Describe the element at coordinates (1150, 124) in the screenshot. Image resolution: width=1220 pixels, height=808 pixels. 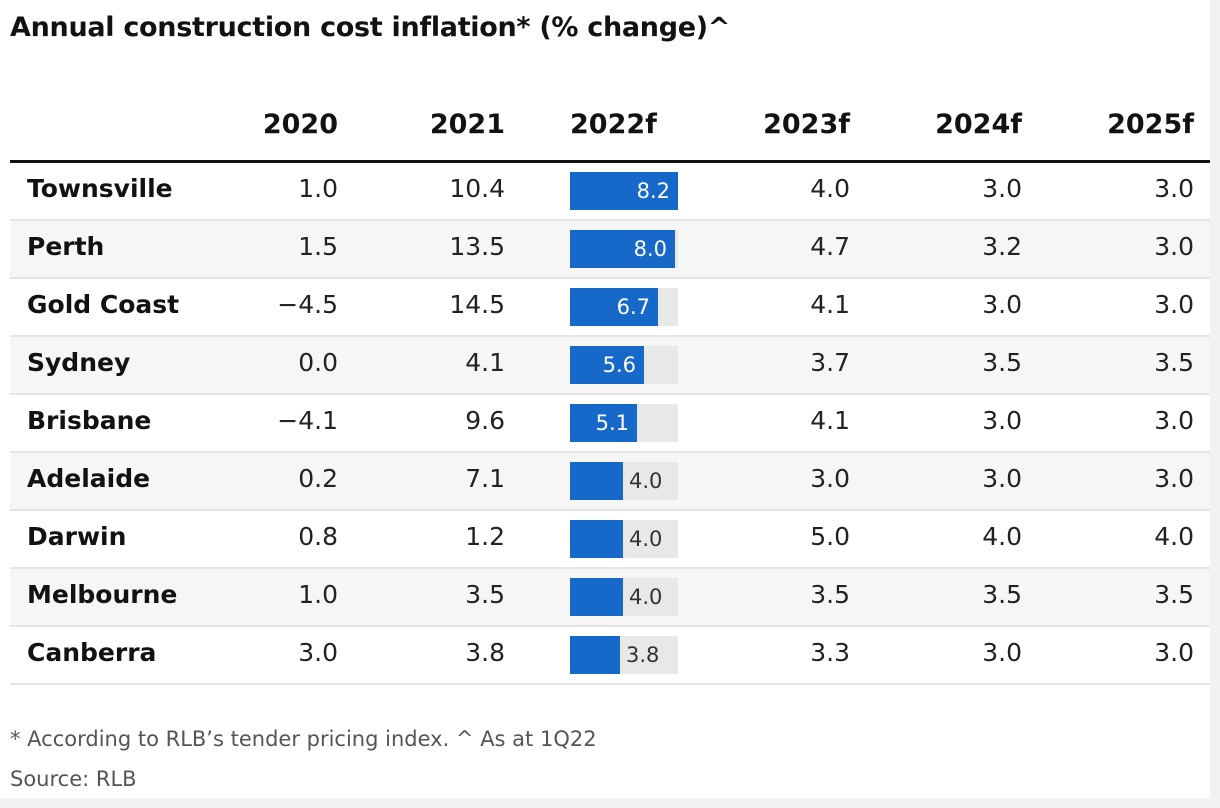
I see `column-header-2025f: 2025f` at that location.